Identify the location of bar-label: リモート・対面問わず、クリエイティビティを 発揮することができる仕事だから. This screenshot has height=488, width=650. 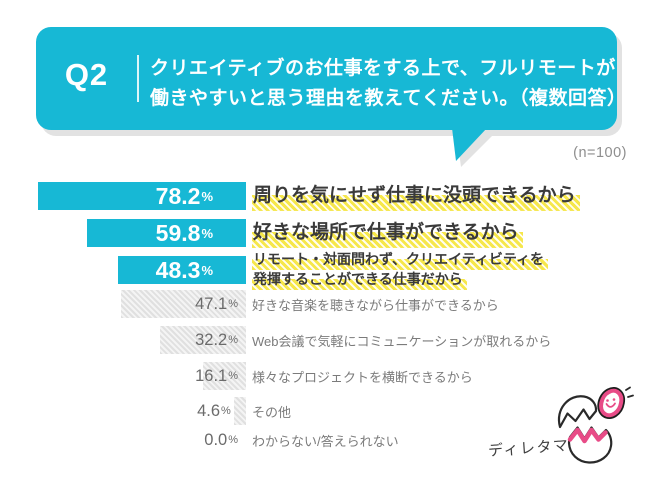
(400, 270).